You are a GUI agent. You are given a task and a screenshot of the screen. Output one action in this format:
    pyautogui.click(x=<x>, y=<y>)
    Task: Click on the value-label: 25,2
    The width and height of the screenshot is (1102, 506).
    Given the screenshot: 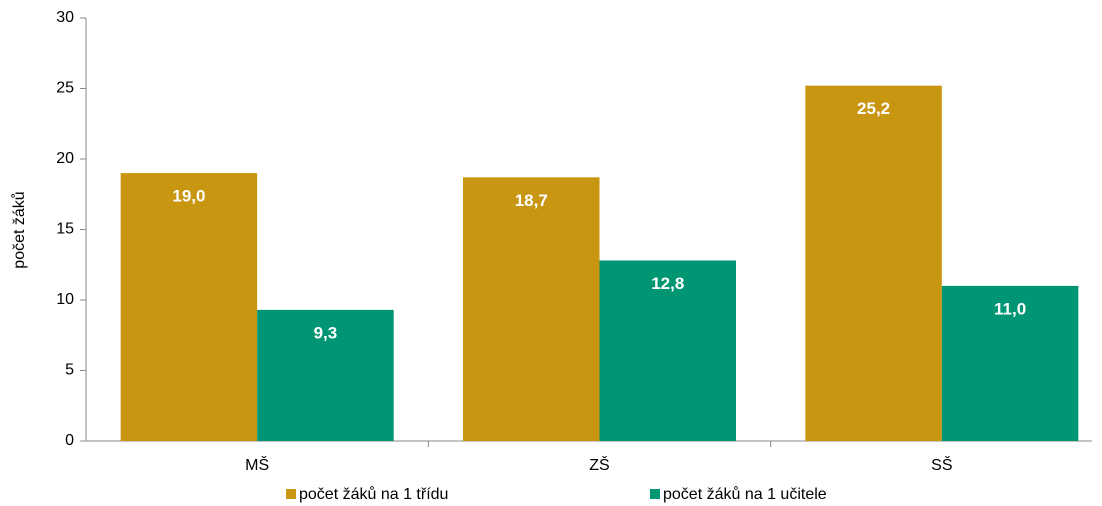 What is the action you would take?
    pyautogui.click(x=873, y=108)
    